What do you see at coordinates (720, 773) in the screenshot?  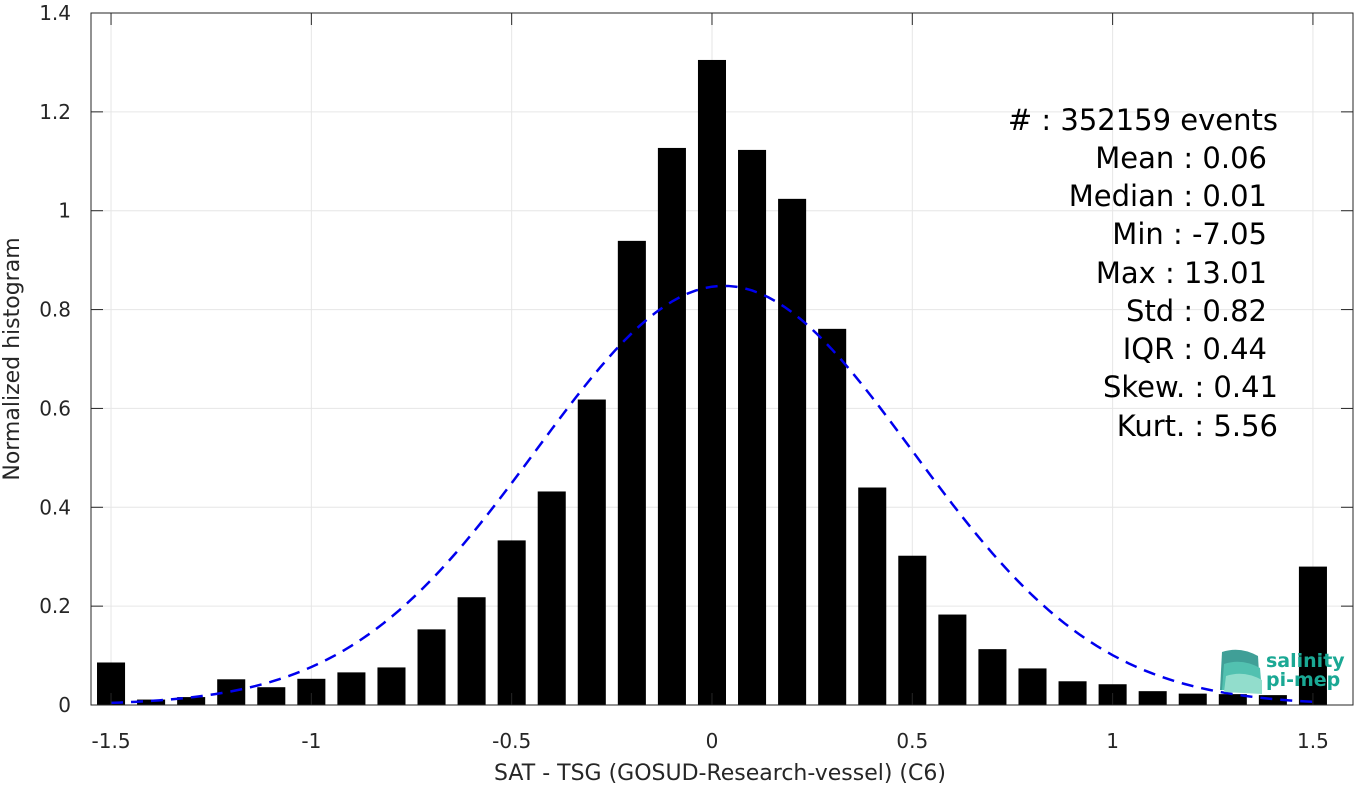 I see `x-axis-label: SAT - TSG (GOSUD-Research-vessel) (C6)` at bounding box center [720, 773].